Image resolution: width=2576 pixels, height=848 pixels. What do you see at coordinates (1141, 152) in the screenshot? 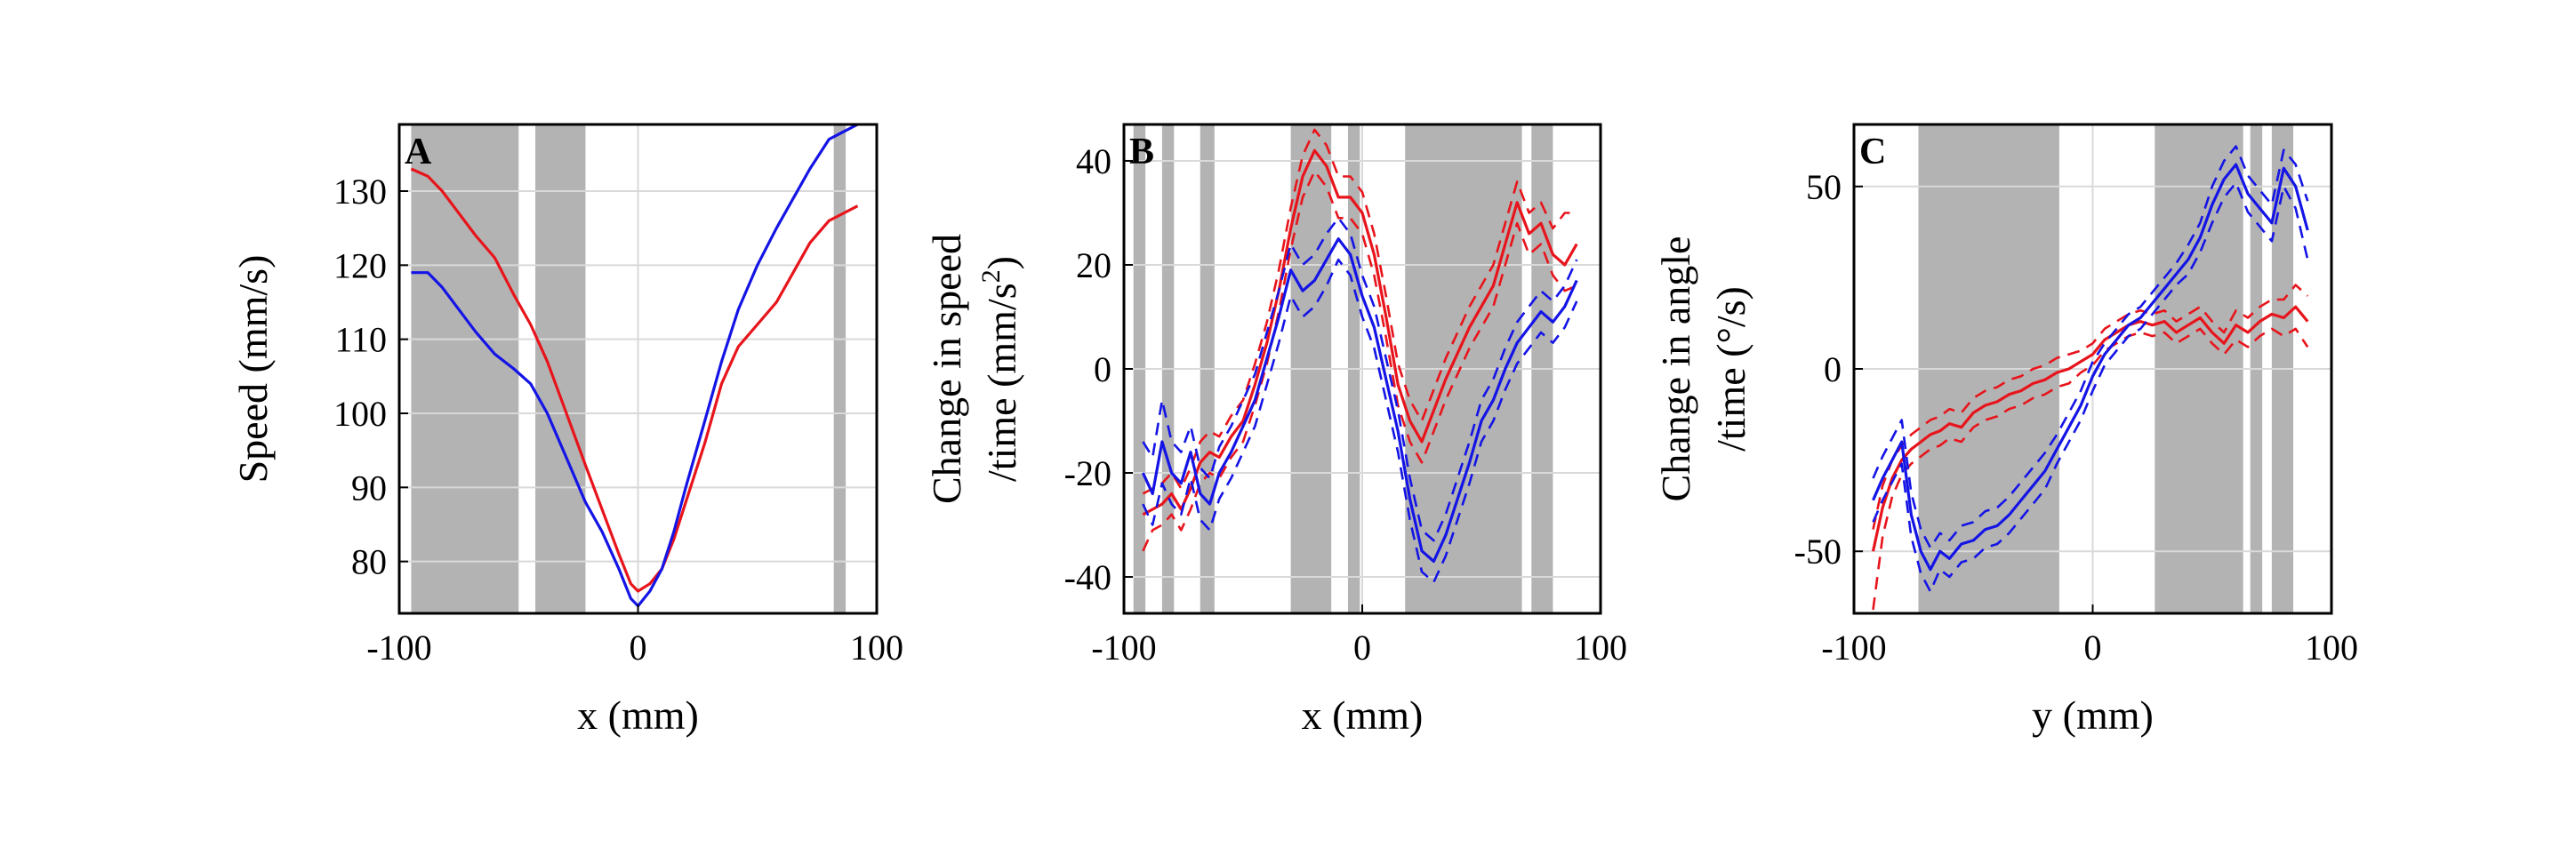
I see `panel-label: B` at bounding box center [1141, 152].